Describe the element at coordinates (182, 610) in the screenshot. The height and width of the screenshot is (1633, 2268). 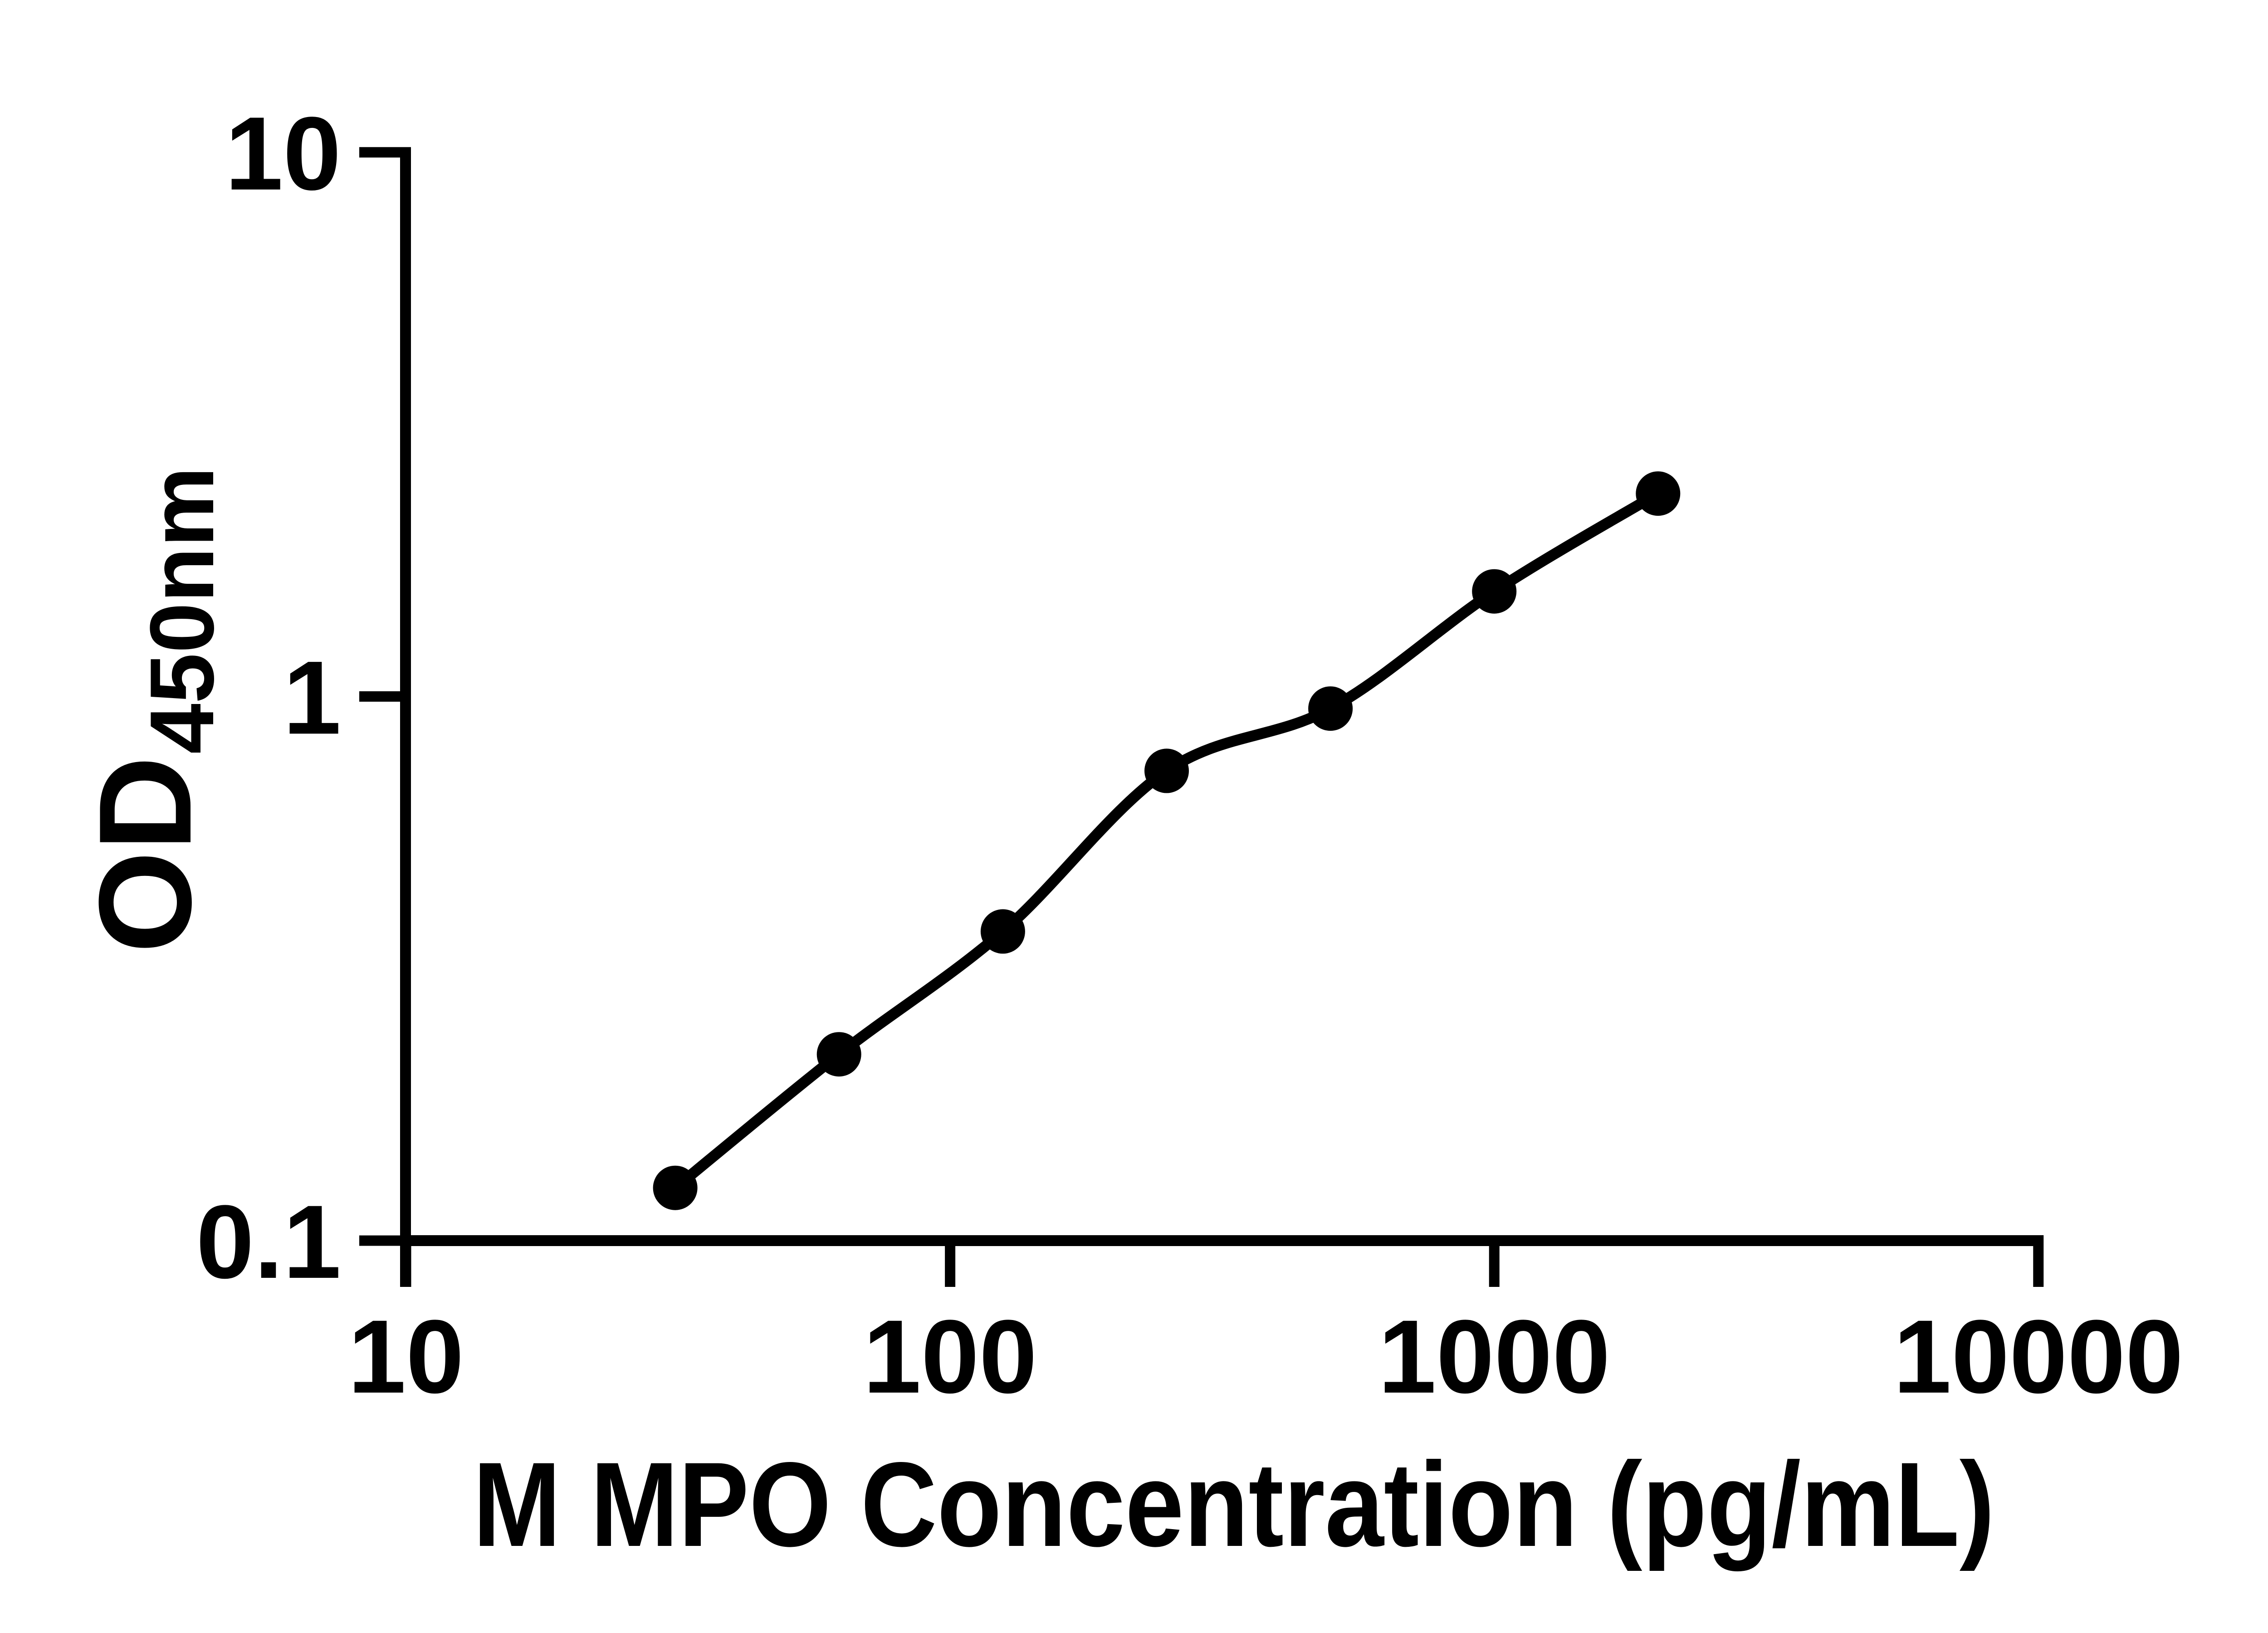
I see `y-axis-title-subscript: 450nm` at that location.